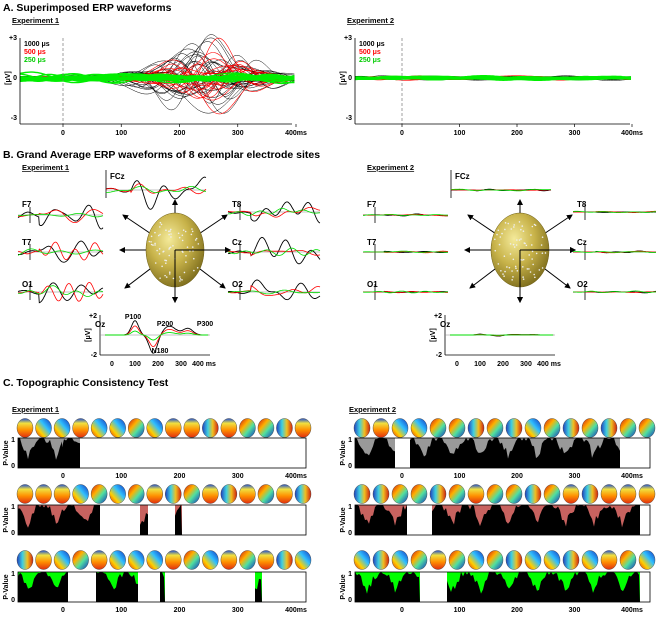  I want to click on electrode-label: T7, so click(27, 242).